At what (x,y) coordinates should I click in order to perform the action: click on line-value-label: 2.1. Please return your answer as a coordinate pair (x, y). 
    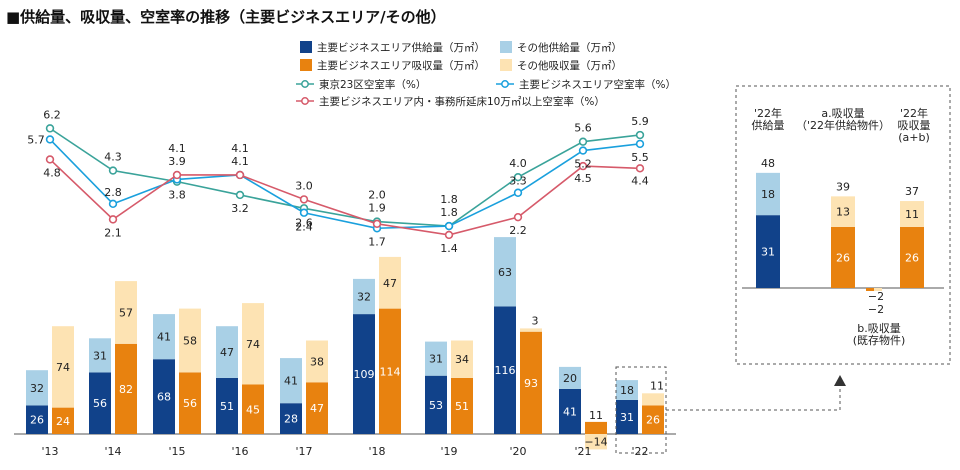
    Looking at the image, I should click on (113, 232).